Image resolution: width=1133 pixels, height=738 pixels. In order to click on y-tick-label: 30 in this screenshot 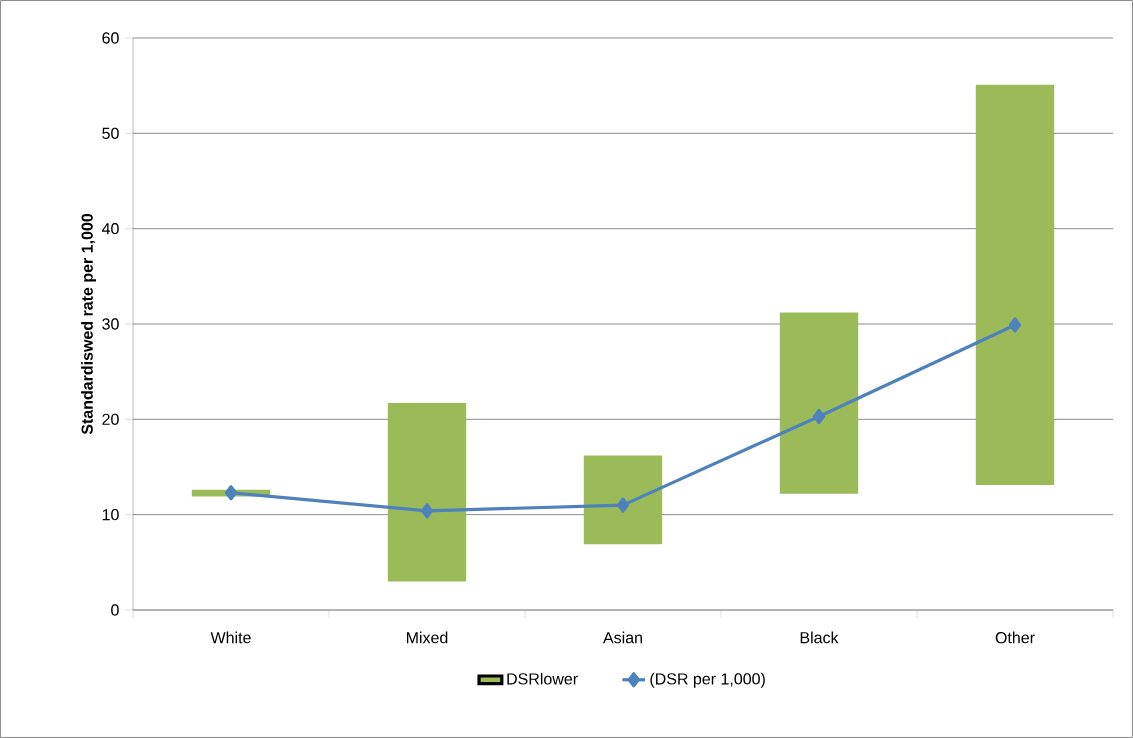, I will do `click(110, 324)`.